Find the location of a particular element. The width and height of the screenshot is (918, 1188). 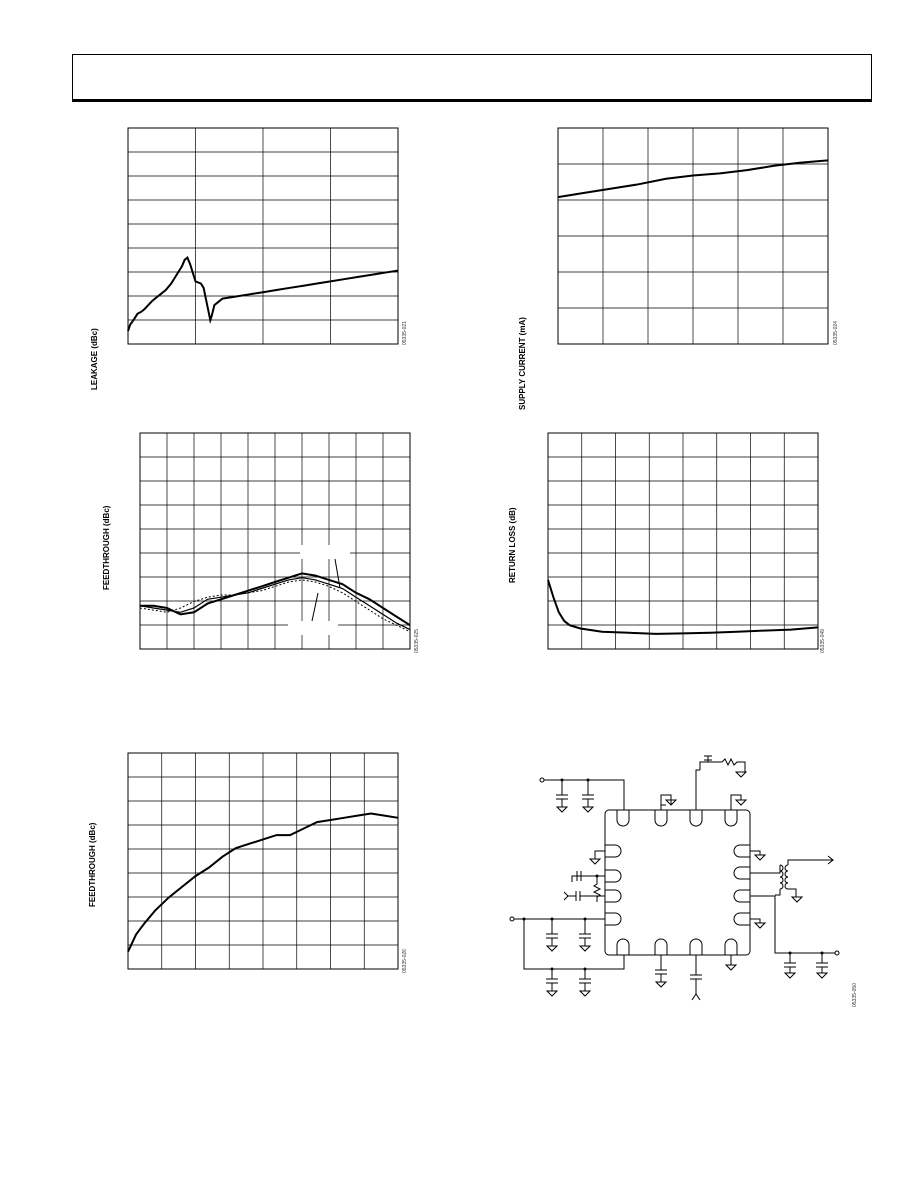

annotation-label-box-bottom is located at coordinates (313, 628).